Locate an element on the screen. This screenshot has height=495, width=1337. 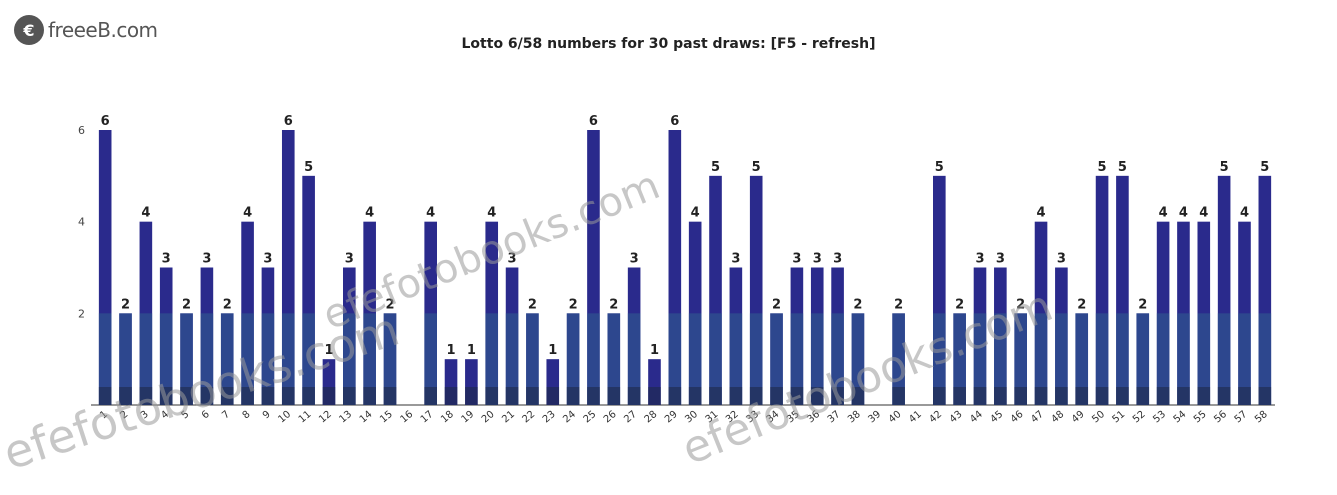
x-tick-label: 58 is located at coordinates (1261, 417).